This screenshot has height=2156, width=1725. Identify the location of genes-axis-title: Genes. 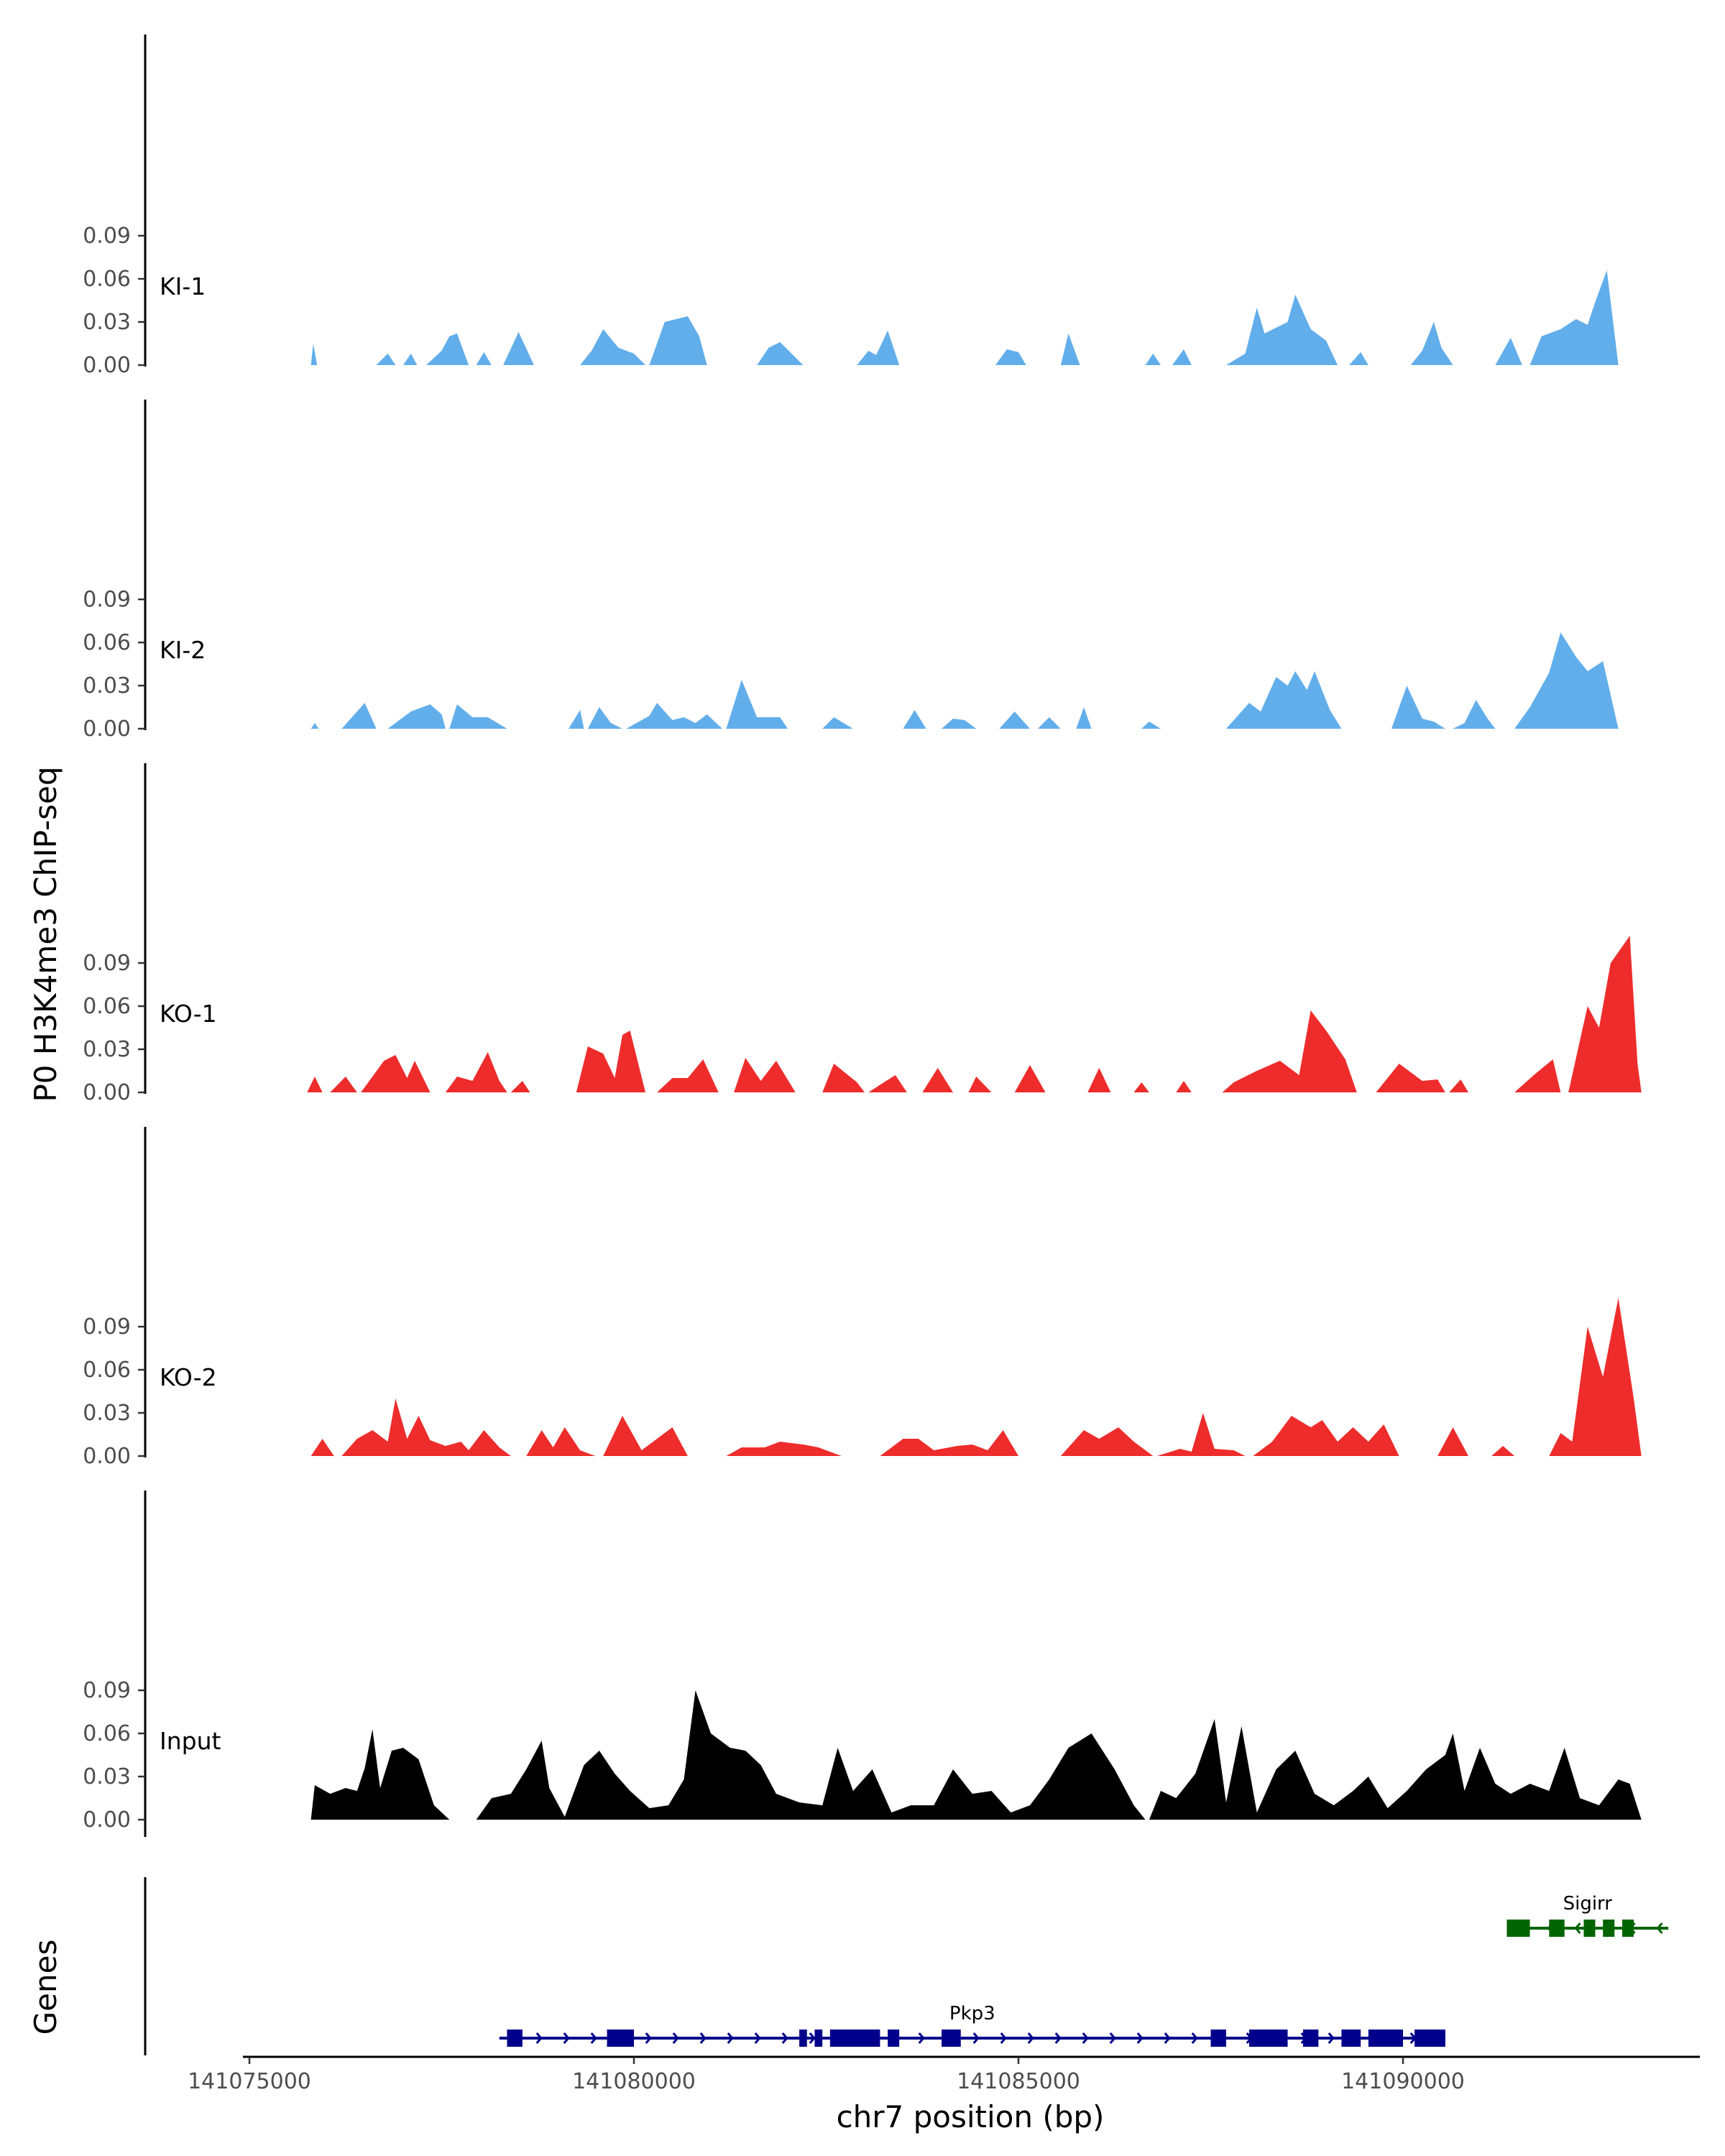
(45, 1987).